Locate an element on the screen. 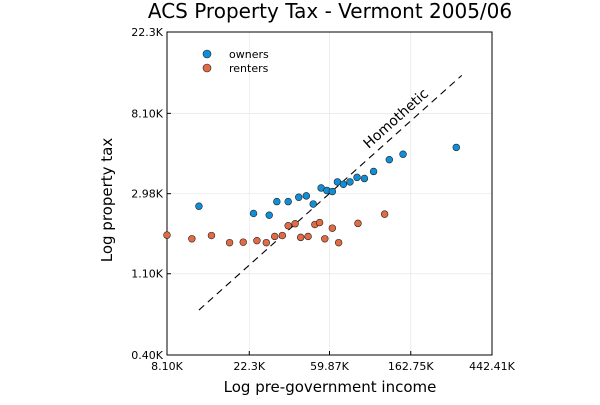  legend-marker-renters is located at coordinates (207, 68).